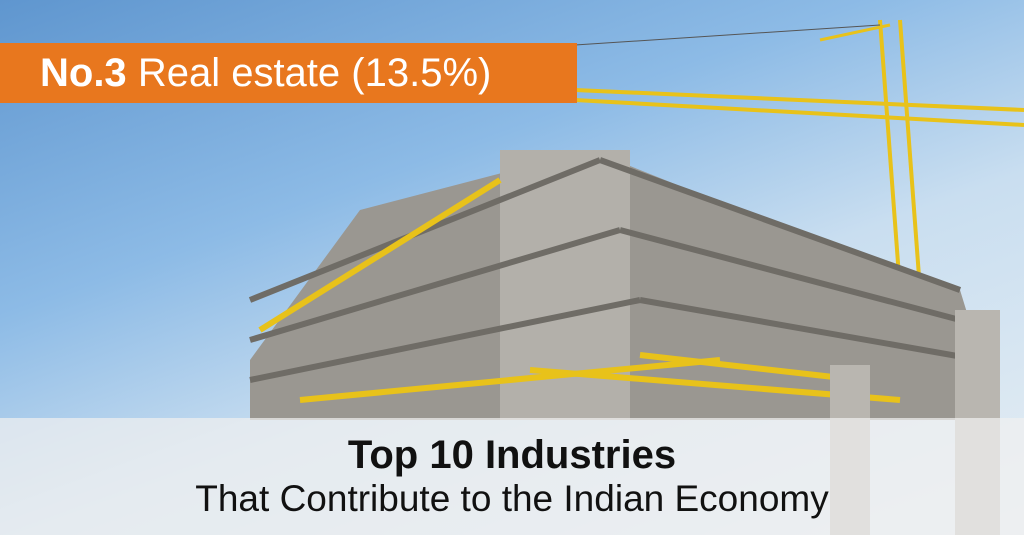 The height and width of the screenshot is (535, 1024). What do you see at coordinates (314, 73) in the screenshot?
I see `industry-label: Real estate (13.5%)` at bounding box center [314, 73].